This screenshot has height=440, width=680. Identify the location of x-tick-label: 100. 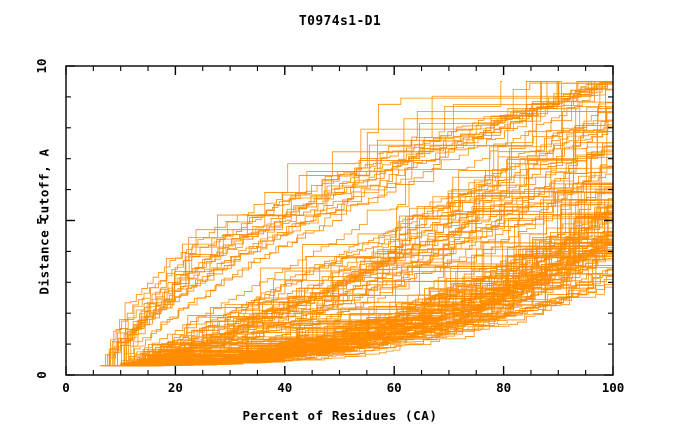
(613, 387).